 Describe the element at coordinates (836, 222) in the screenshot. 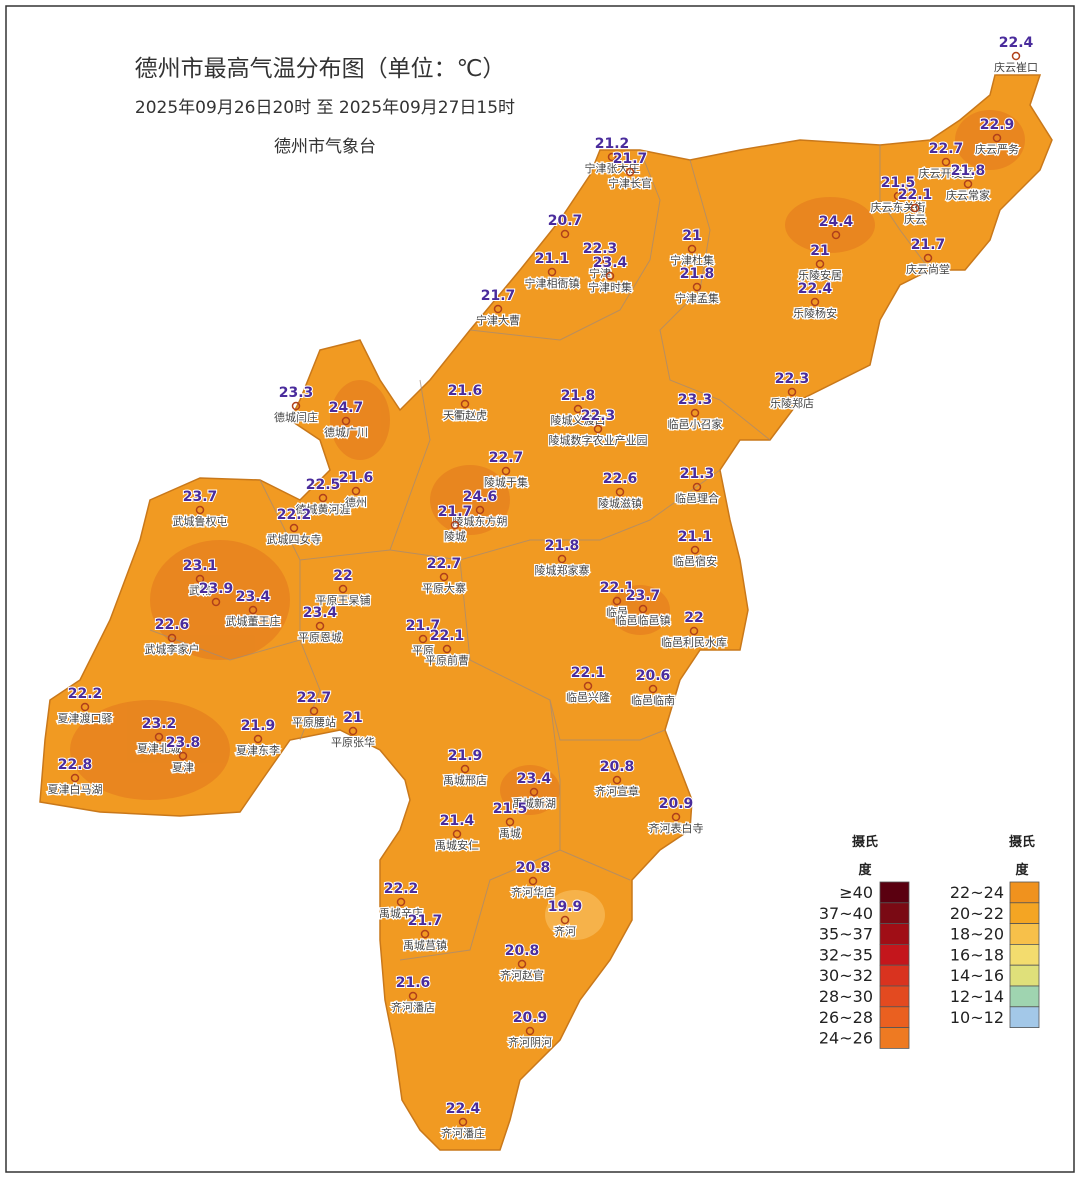

I see `station-value: 24.4` at that location.